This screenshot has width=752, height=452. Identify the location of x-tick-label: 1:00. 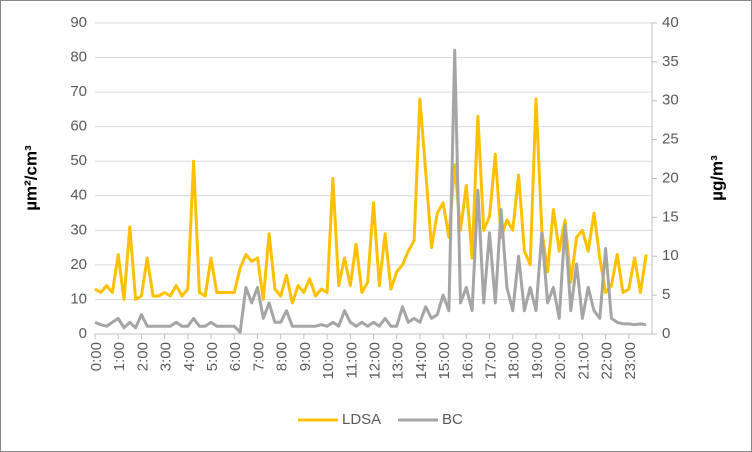
(119, 356).